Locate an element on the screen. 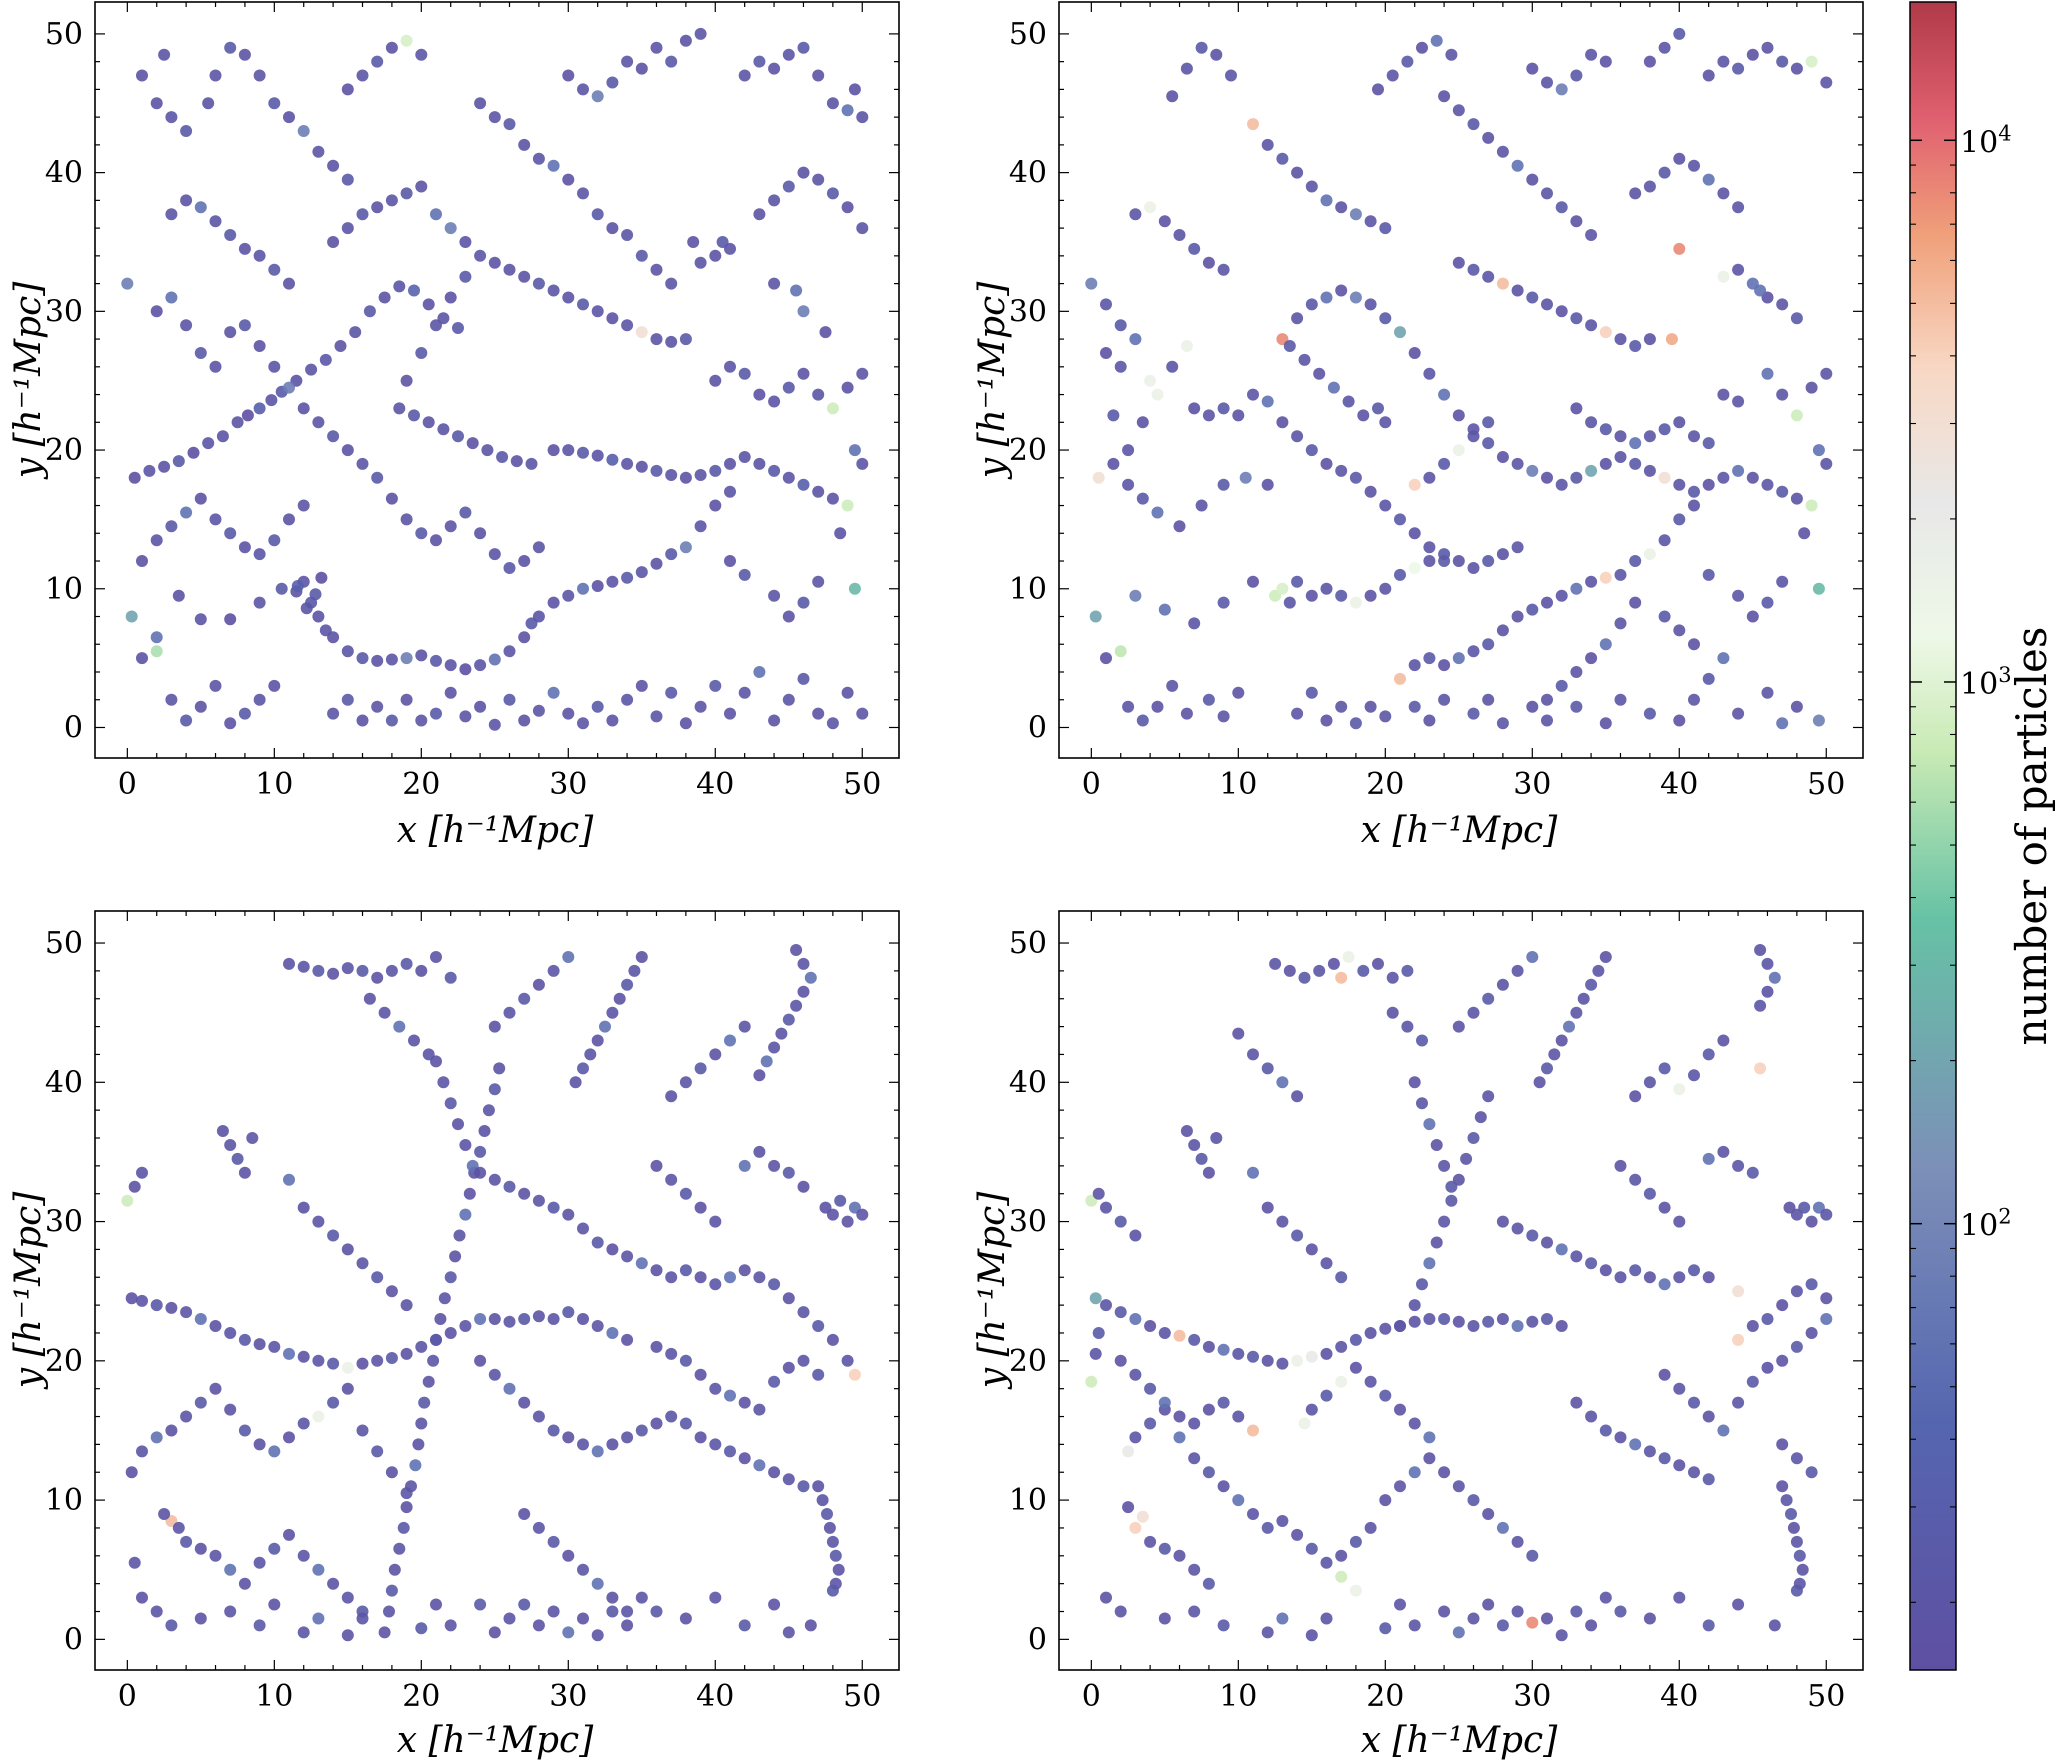 The height and width of the screenshot is (1762, 2066). y-tick-label: 0 is located at coordinates (73, 1639).